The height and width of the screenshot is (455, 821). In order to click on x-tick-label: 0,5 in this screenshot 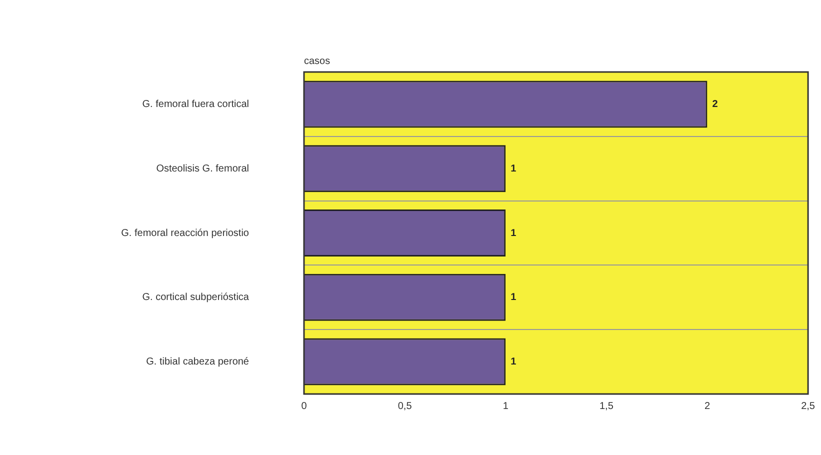, I will do `click(405, 406)`.